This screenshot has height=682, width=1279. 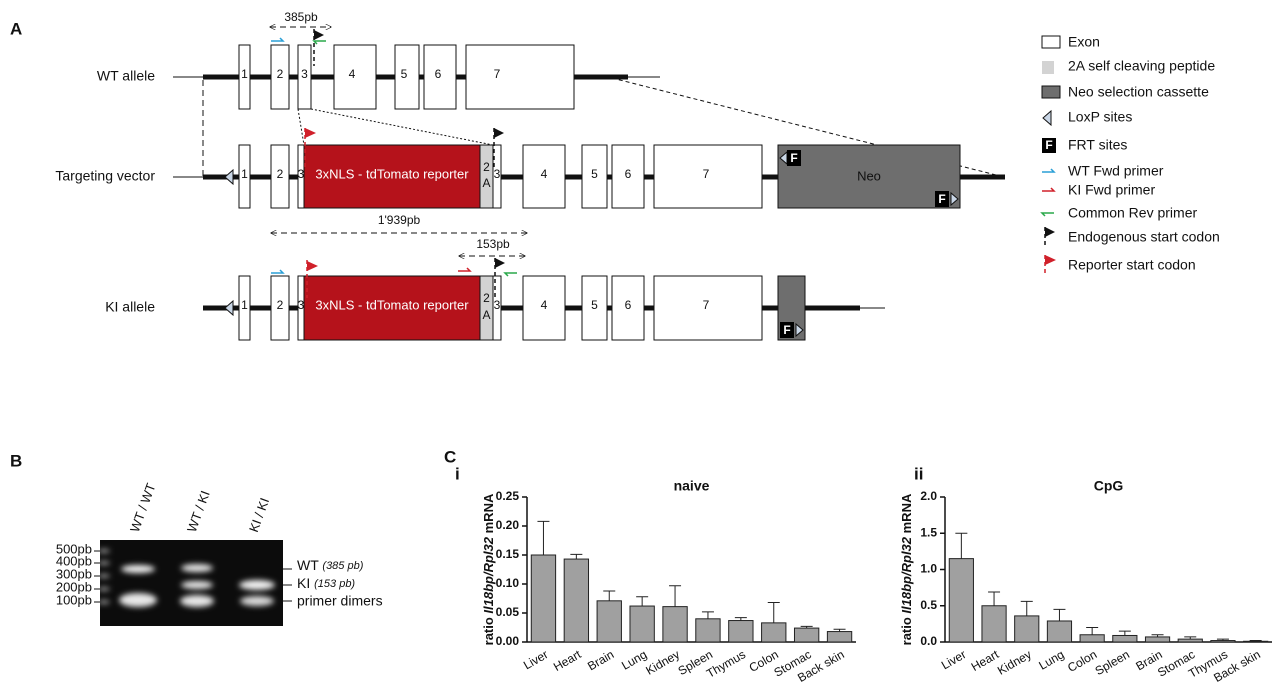 What do you see at coordinates (508, 554) in the screenshot?
I see `y-tick-label: 0.15` at bounding box center [508, 554].